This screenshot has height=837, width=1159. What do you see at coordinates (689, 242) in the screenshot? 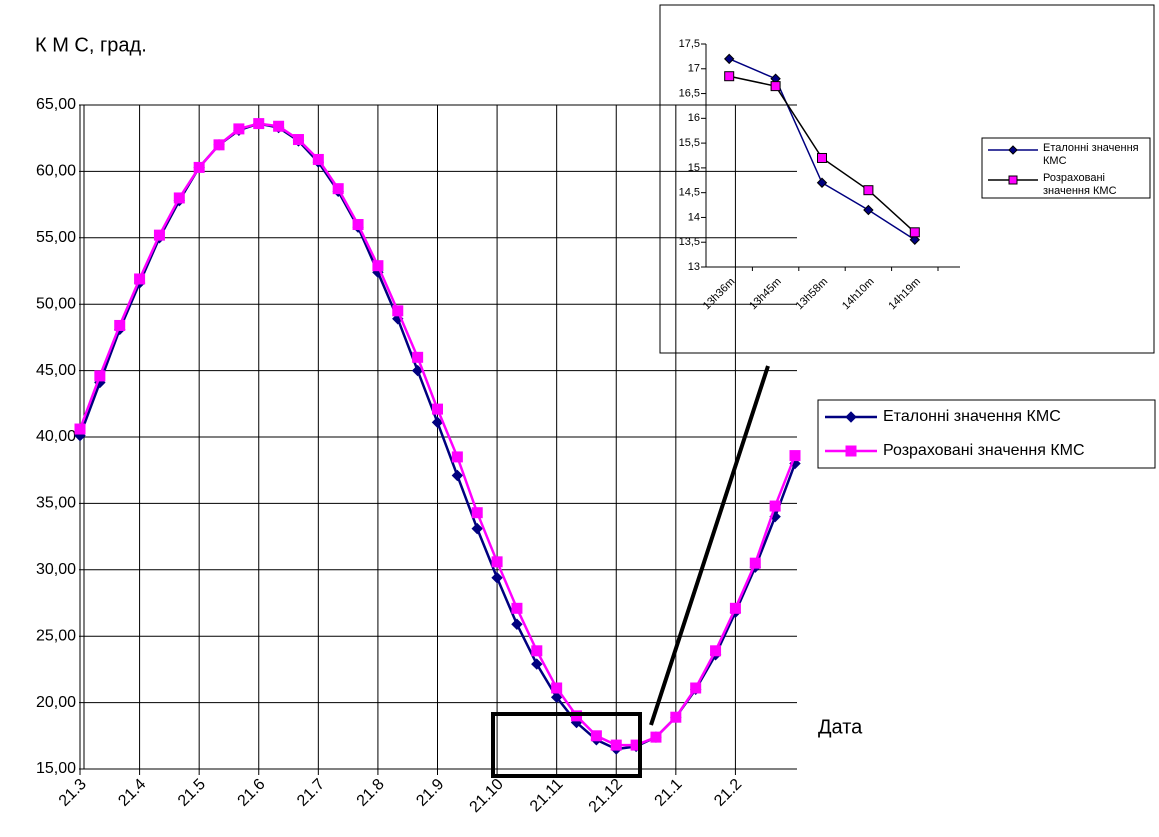
I see `y-tick-label: 13,5` at bounding box center [689, 242].